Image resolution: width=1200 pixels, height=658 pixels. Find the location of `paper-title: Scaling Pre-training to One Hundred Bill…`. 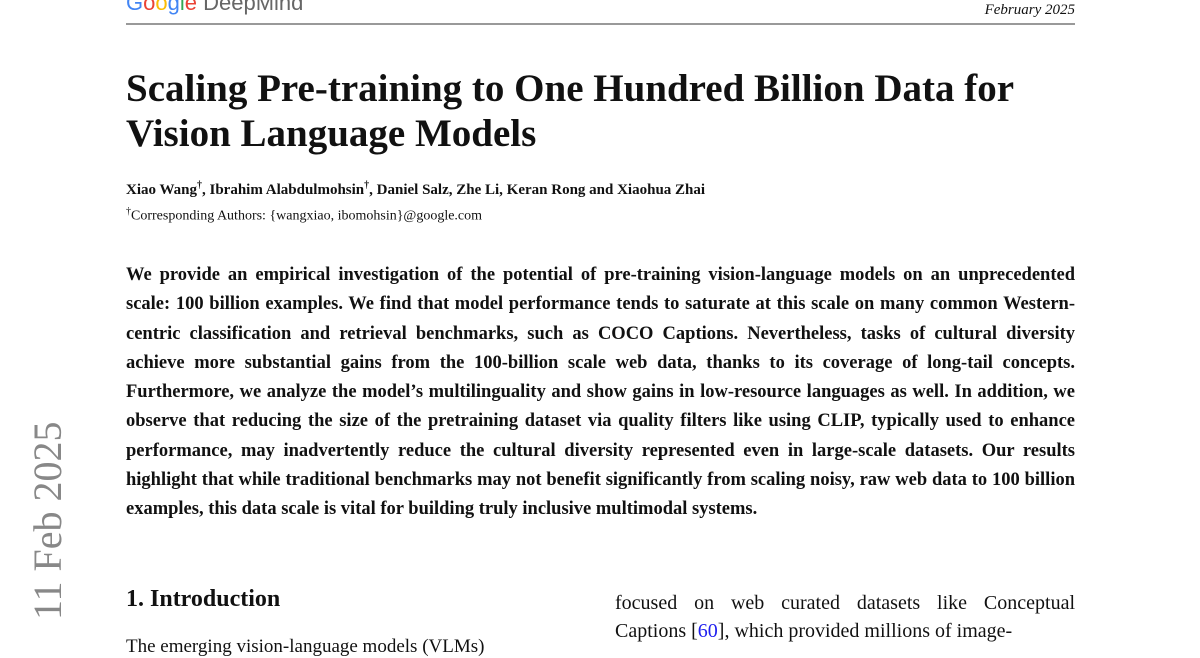

paper-title: Scaling Pre-training to One Hundred Bill… is located at coordinates (570, 111).